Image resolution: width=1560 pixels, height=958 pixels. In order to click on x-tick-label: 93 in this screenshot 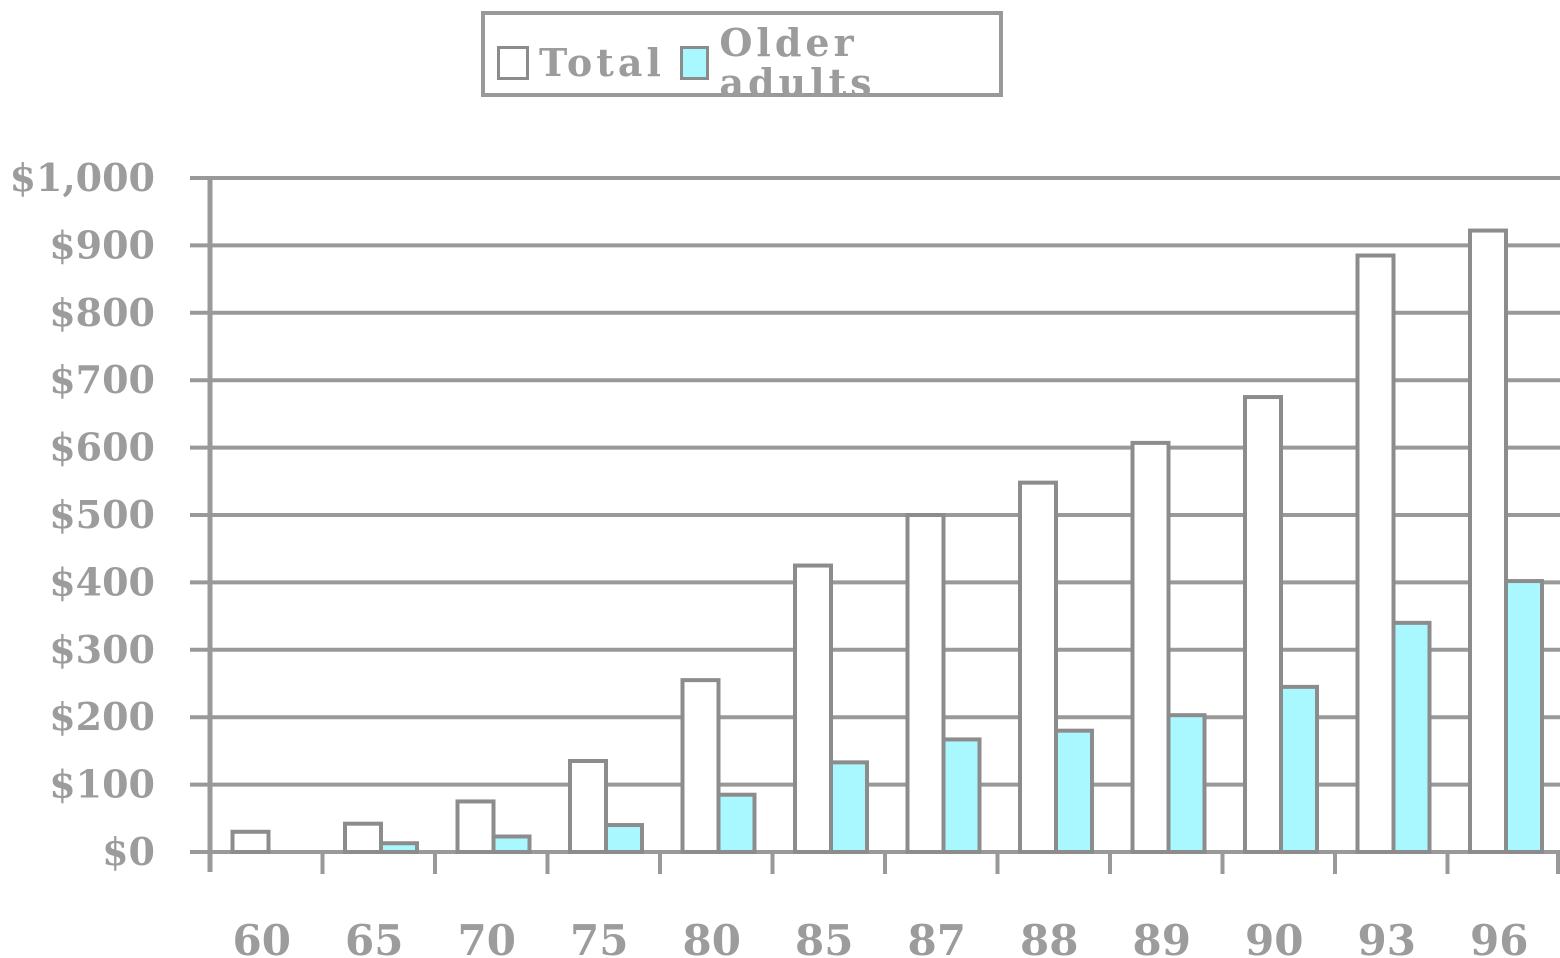, I will do `click(1387, 937)`.